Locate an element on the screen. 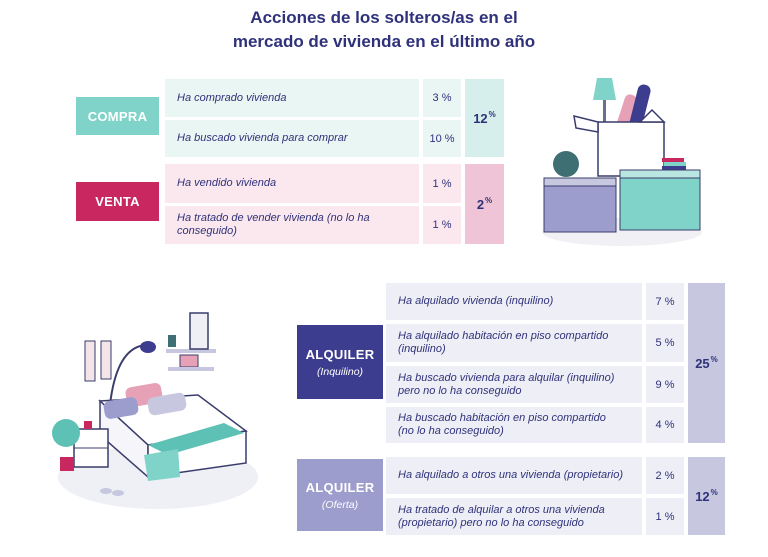  title-line-1: Acciones de los solteros/as en el is located at coordinates (384, 17).